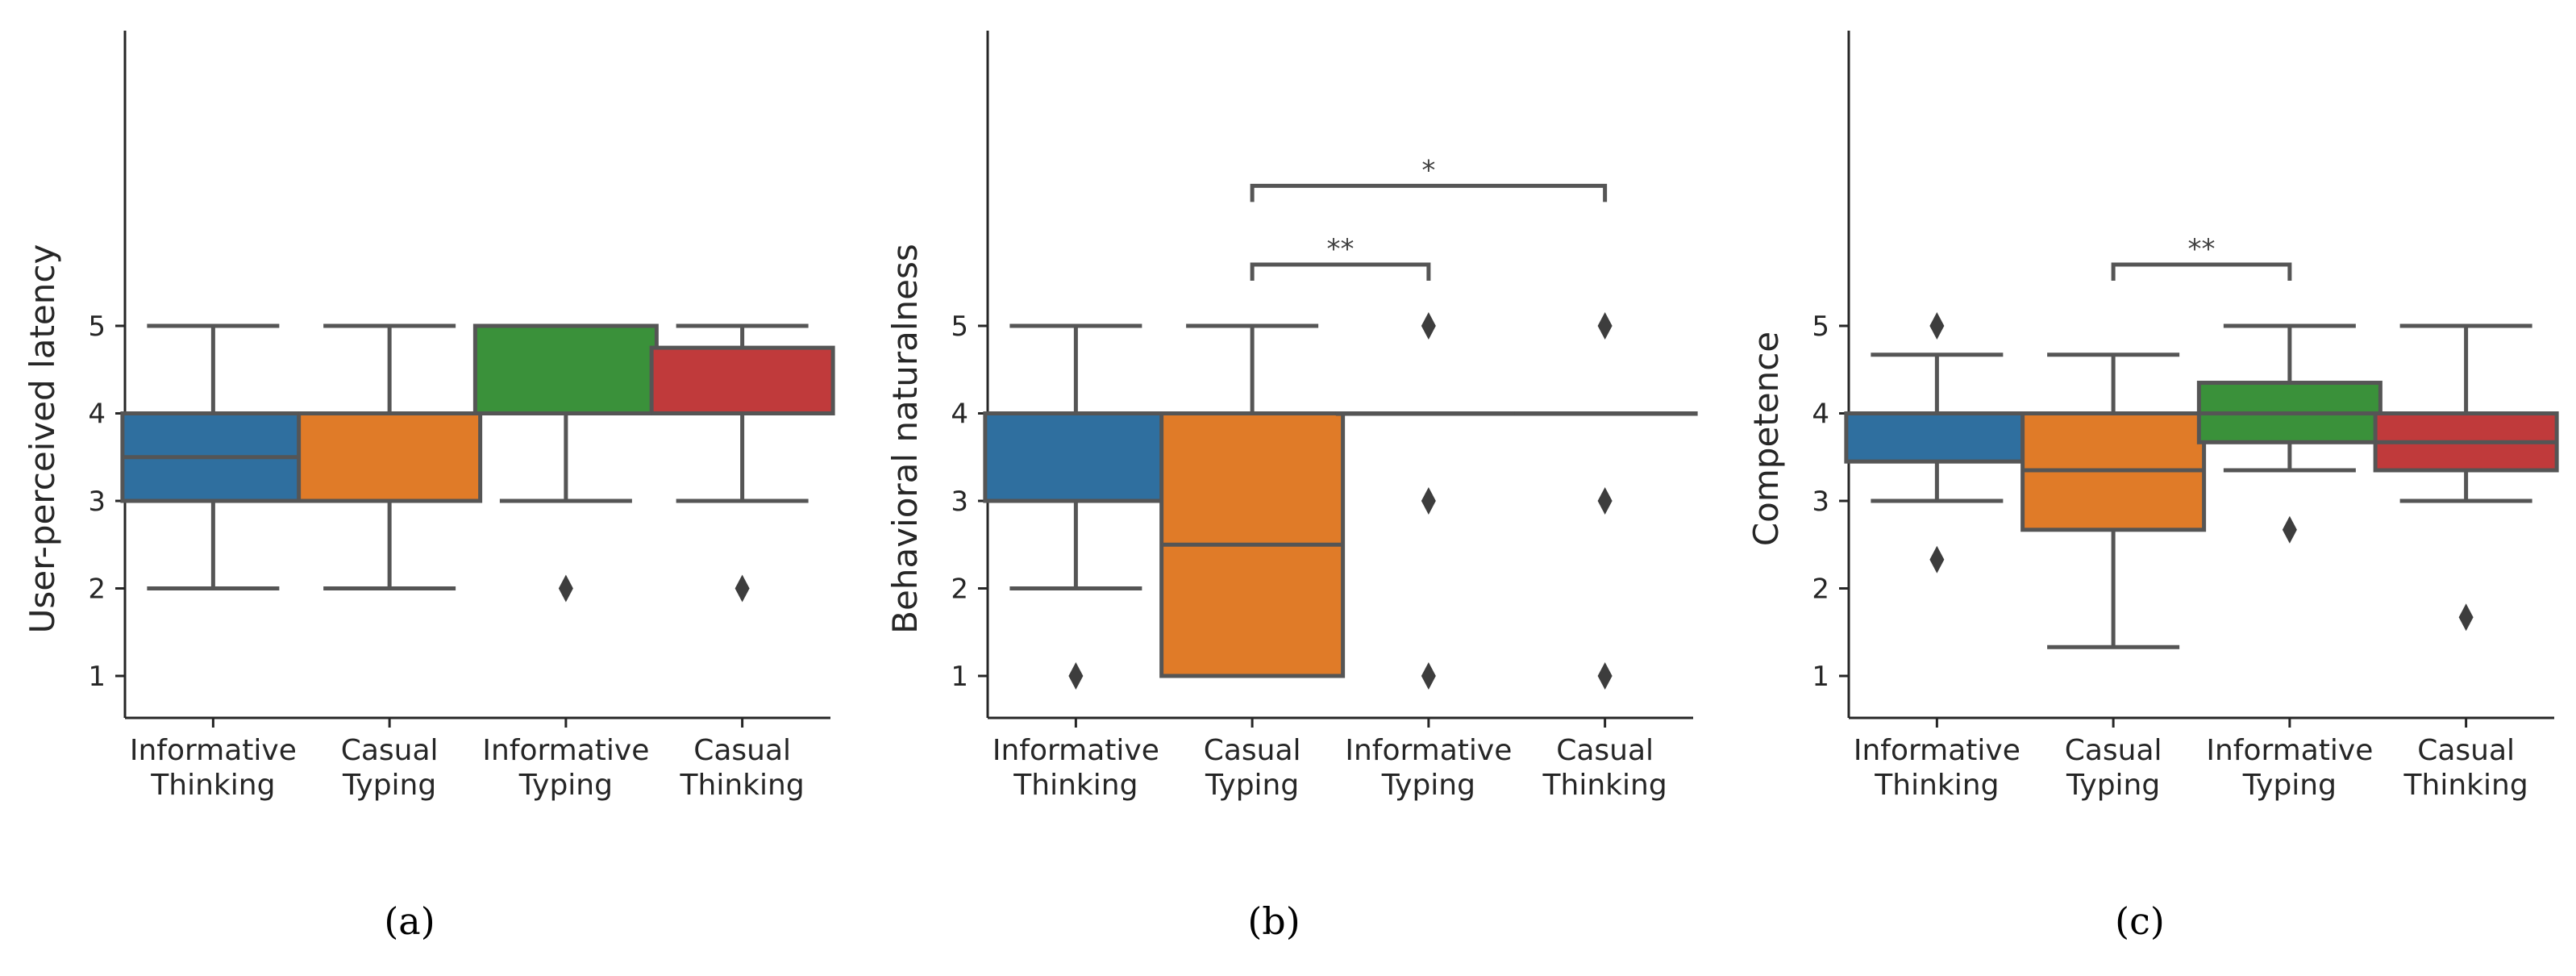 Image resolution: width=2576 pixels, height=976 pixels. I want to click on panel-label: (a), so click(409, 921).